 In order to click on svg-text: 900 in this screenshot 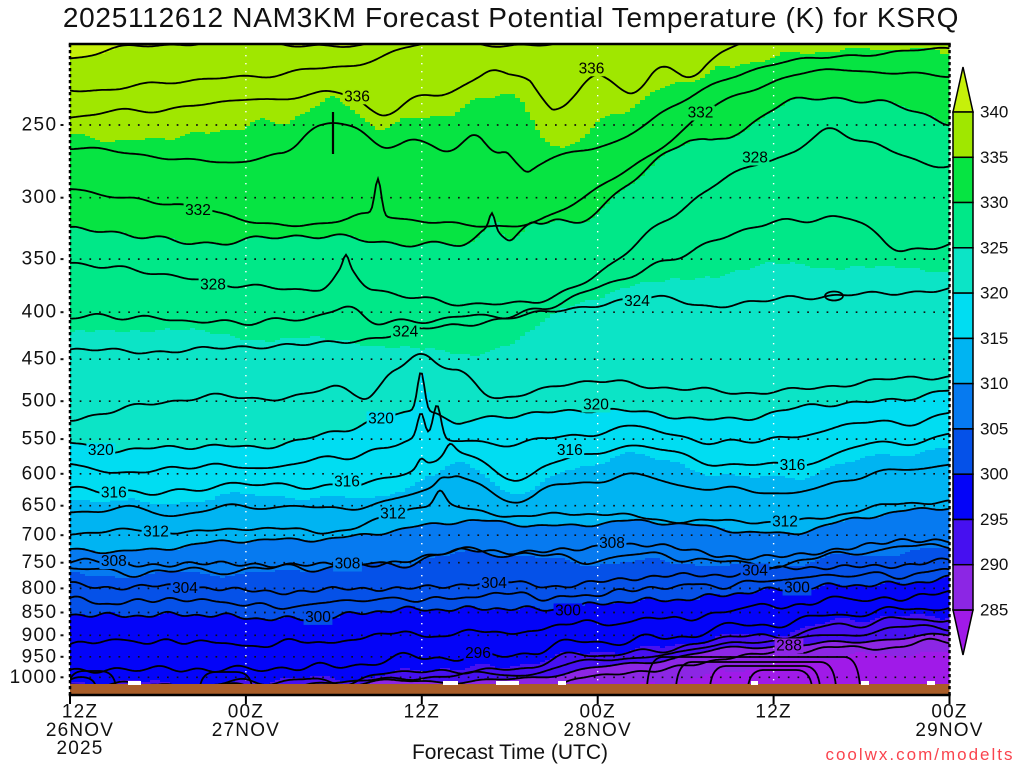, I will do `click(40, 635)`.